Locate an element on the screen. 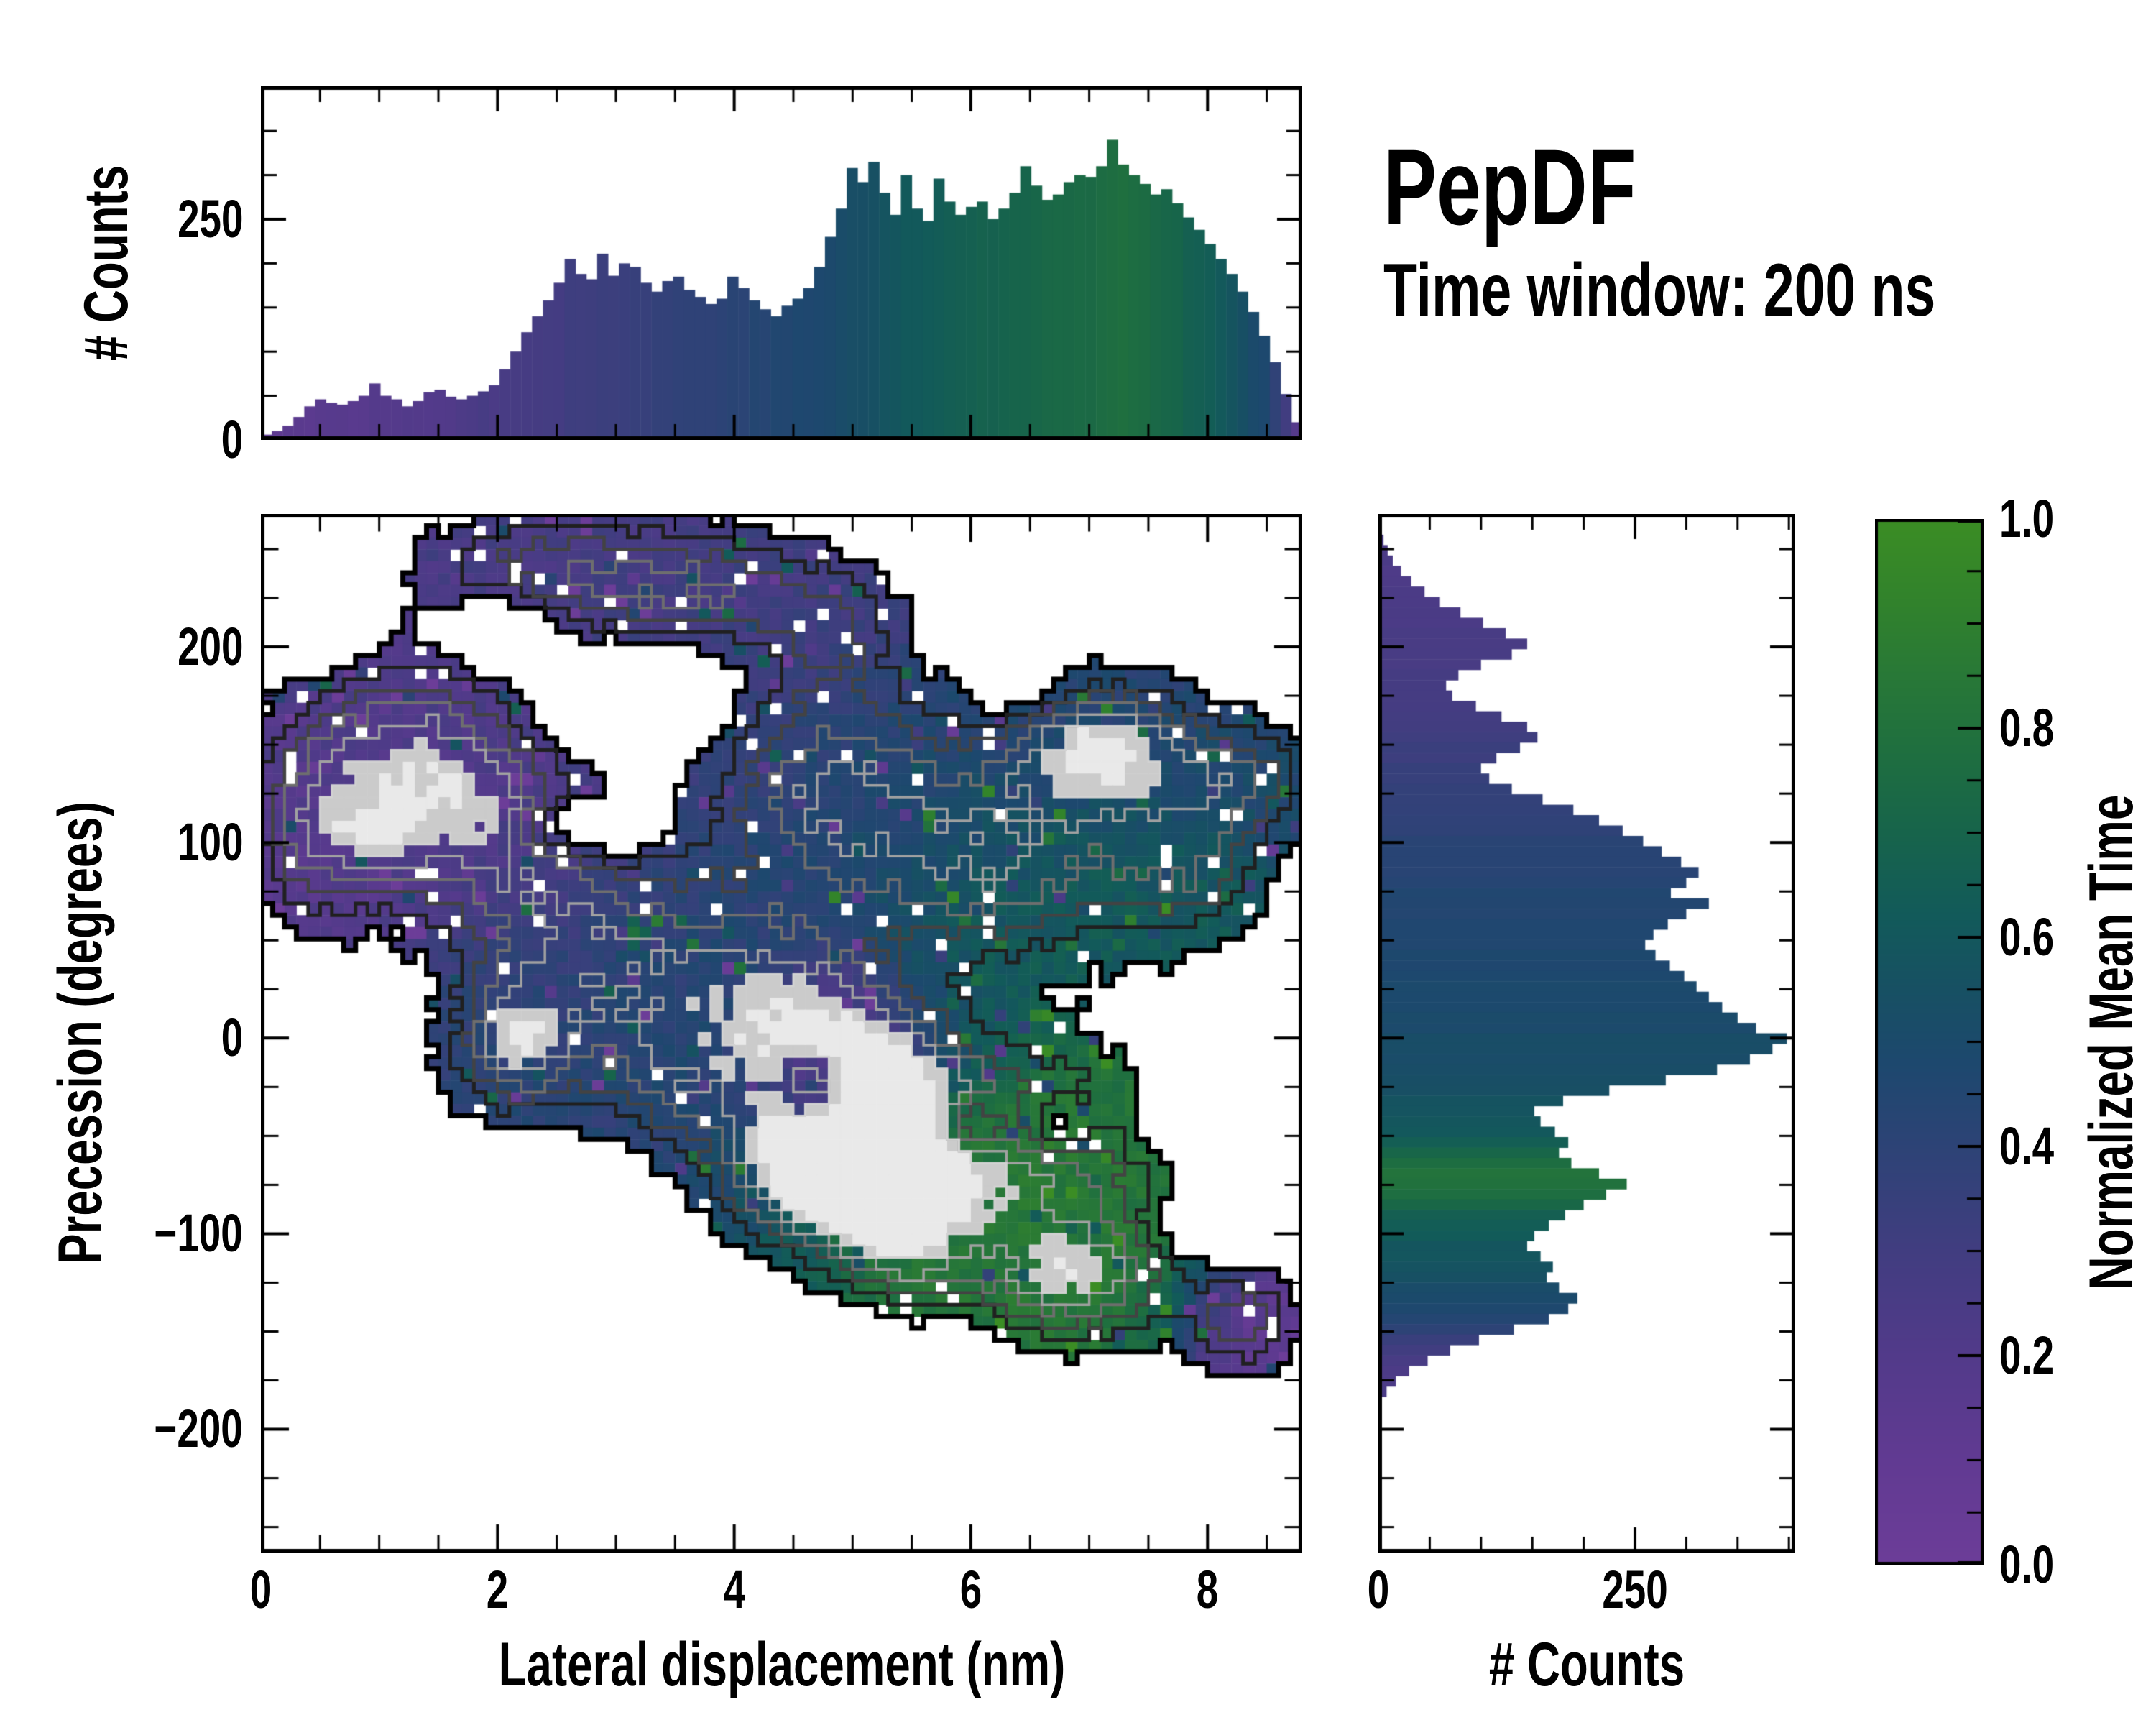 Image resolution: width=2156 pixels, height=1725 pixels. right-hist-xtick-0: 0 is located at coordinates (1379, 1589).